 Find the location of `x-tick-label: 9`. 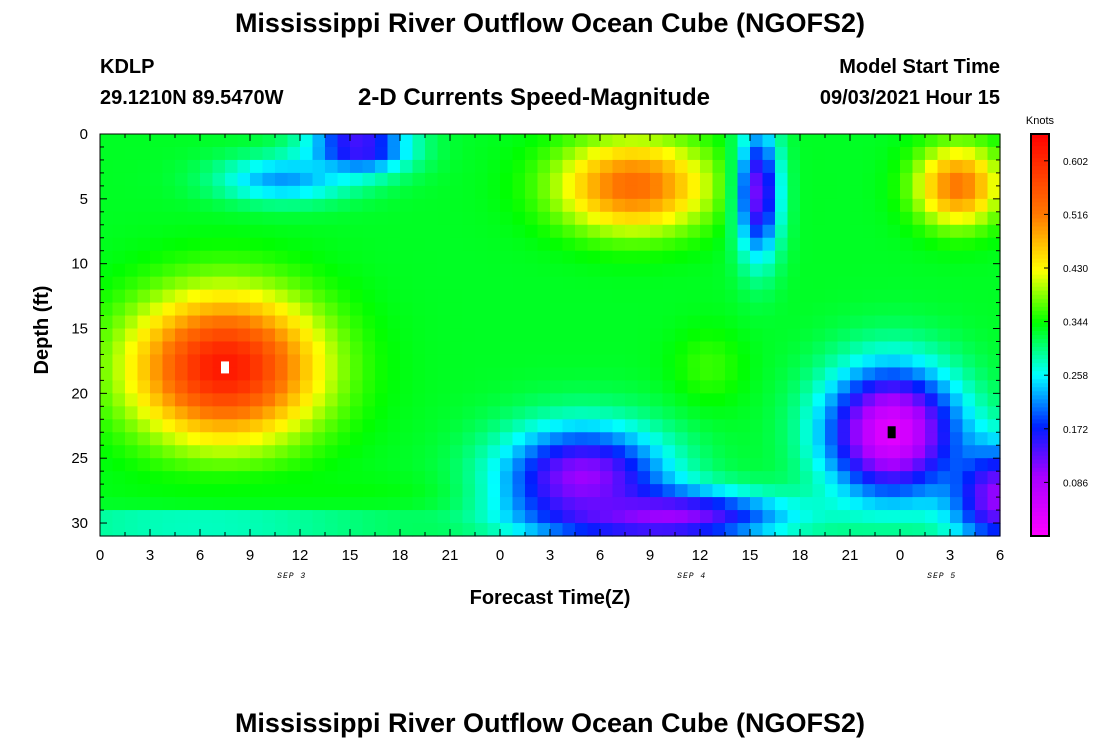

x-tick-label: 9 is located at coordinates (650, 555).